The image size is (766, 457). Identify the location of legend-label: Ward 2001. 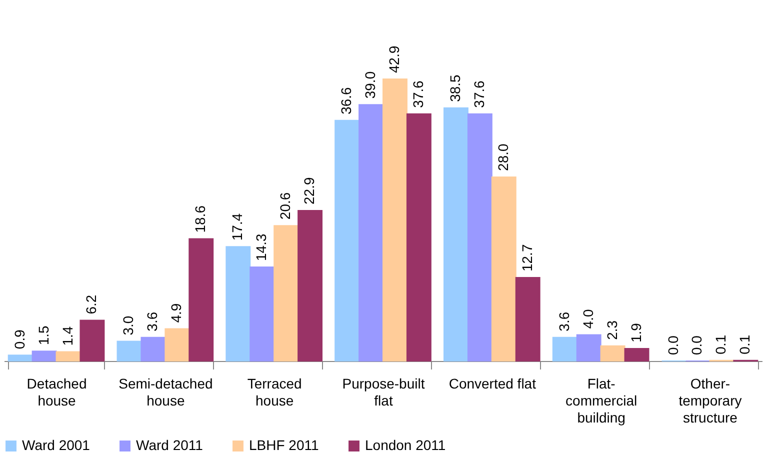
(56, 445).